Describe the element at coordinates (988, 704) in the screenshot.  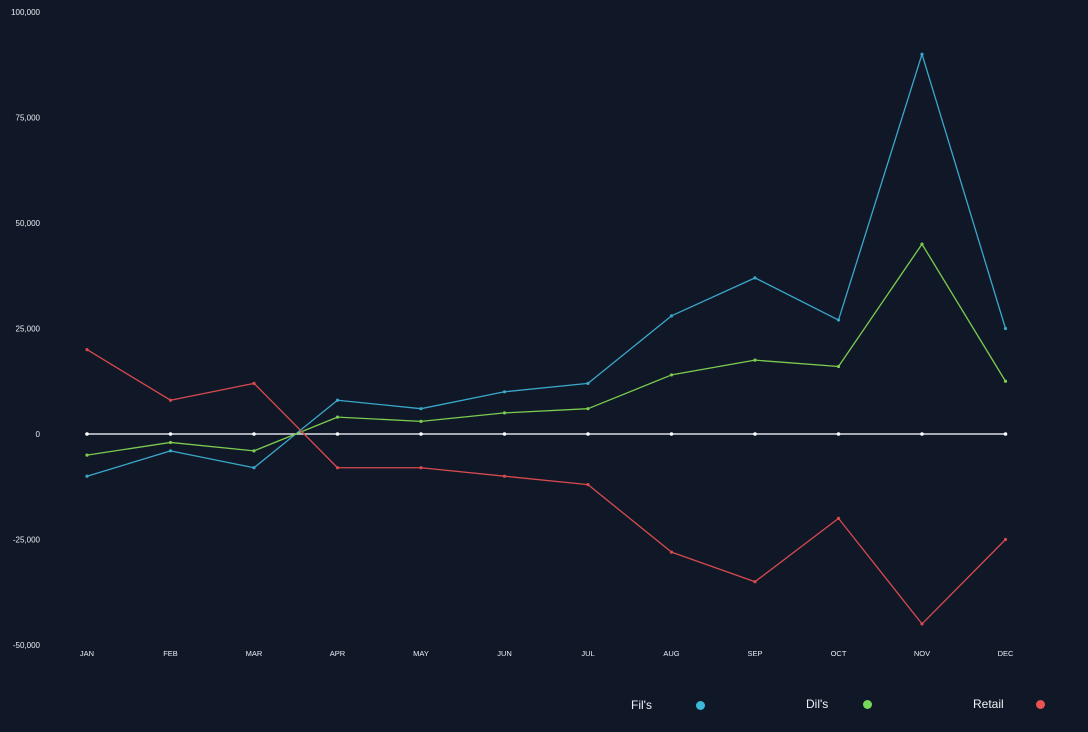
I see `legend-label-retail: Retail` at that location.